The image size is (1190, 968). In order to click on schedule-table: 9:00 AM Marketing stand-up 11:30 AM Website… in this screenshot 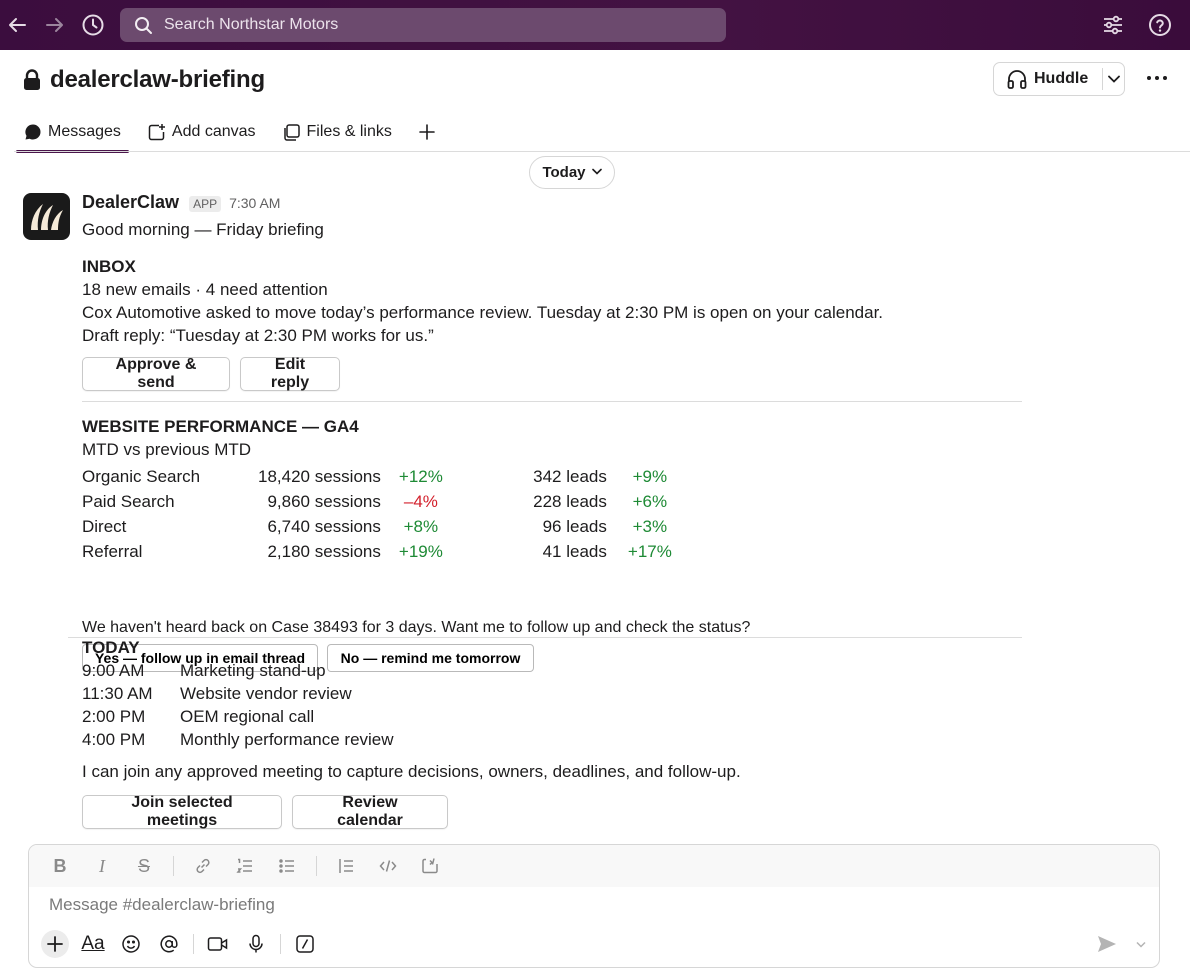, I will do `click(238, 705)`.